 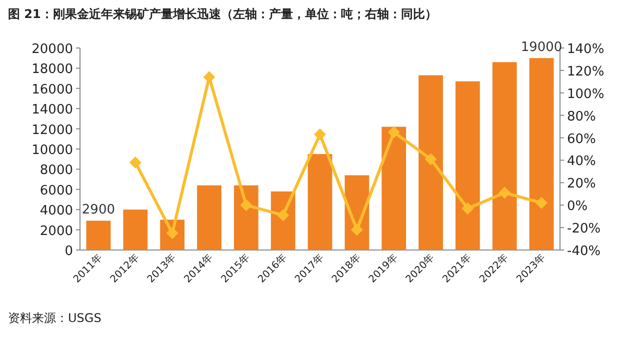 I want to click on y-tick-label: 18000, so click(x=52, y=70).